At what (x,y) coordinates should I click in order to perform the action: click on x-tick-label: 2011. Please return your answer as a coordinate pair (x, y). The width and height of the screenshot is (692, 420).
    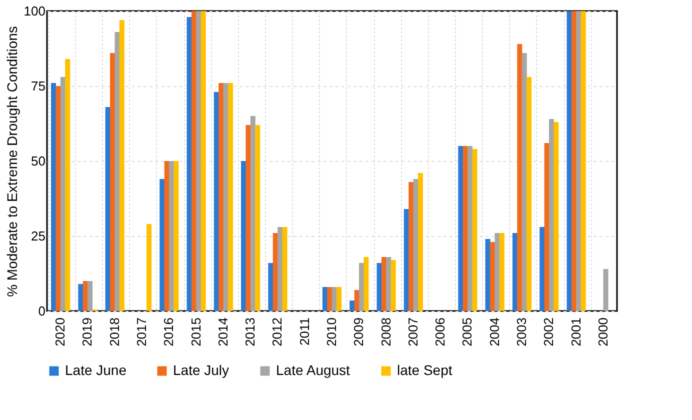
    Looking at the image, I should click on (304, 332).